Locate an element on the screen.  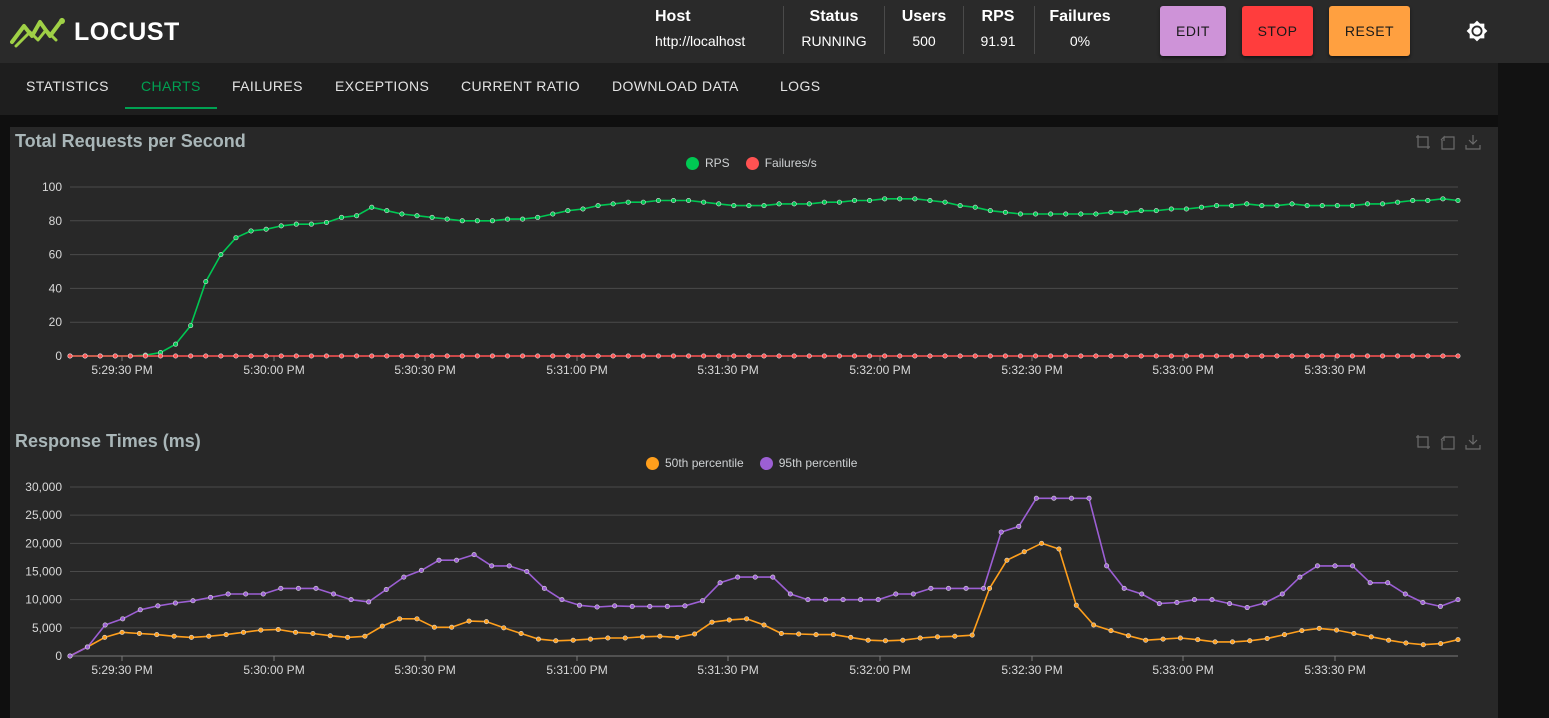
locust-logo-icon is located at coordinates (37, 33).